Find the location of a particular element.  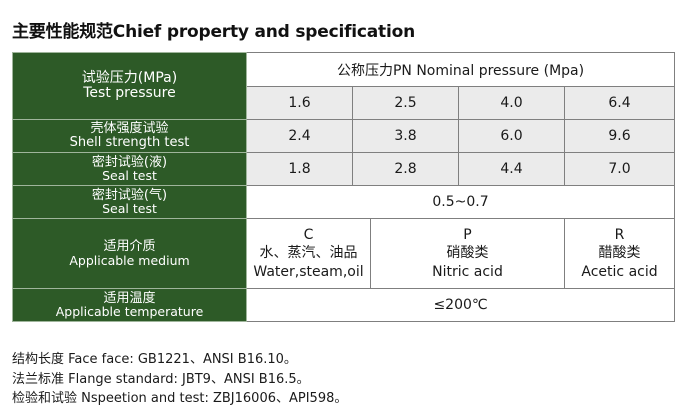

seal-liquid-value: 7.0 is located at coordinates (619, 169).